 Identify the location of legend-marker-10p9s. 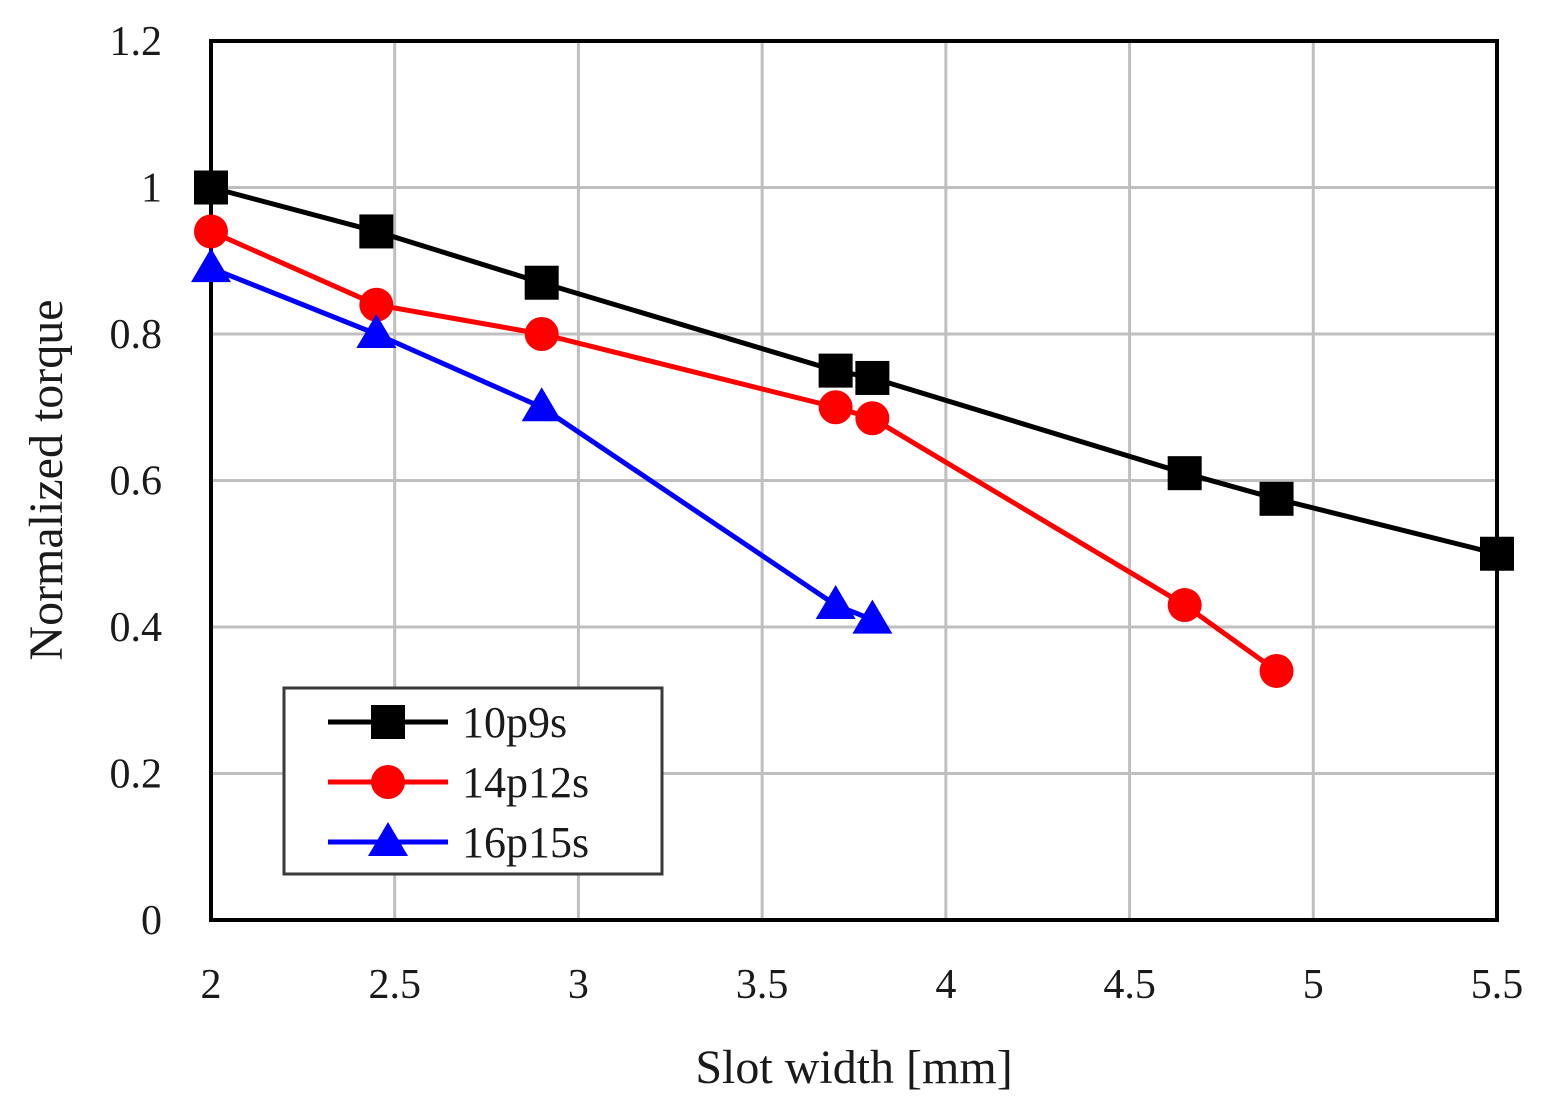
(388, 722).